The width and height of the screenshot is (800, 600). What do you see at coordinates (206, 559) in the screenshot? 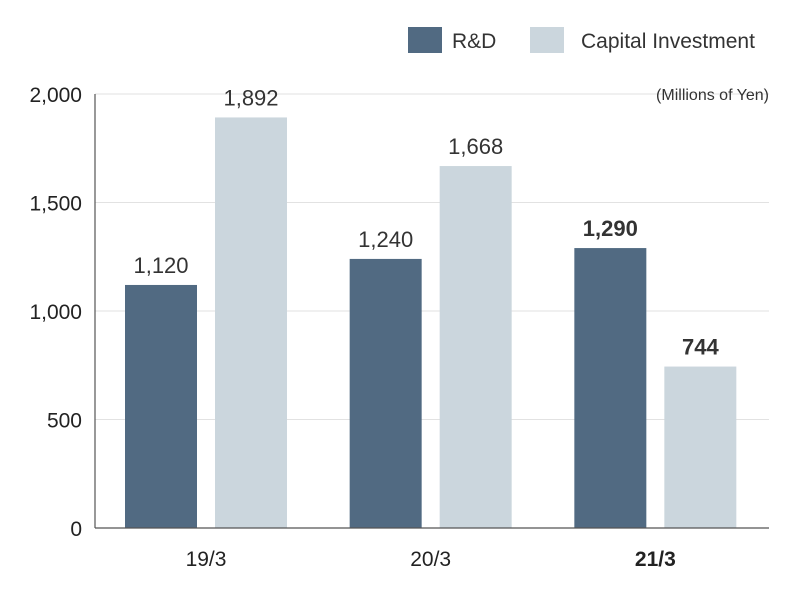
I see `x-category-label: 19/3` at bounding box center [206, 559].